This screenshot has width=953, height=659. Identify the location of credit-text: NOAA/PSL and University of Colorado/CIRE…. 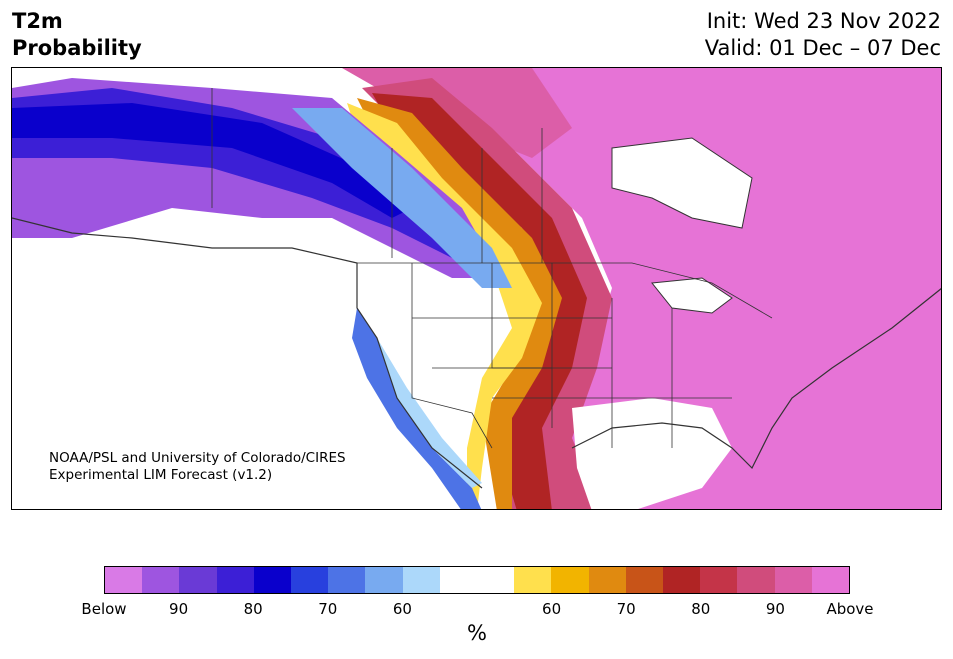
(197, 467).